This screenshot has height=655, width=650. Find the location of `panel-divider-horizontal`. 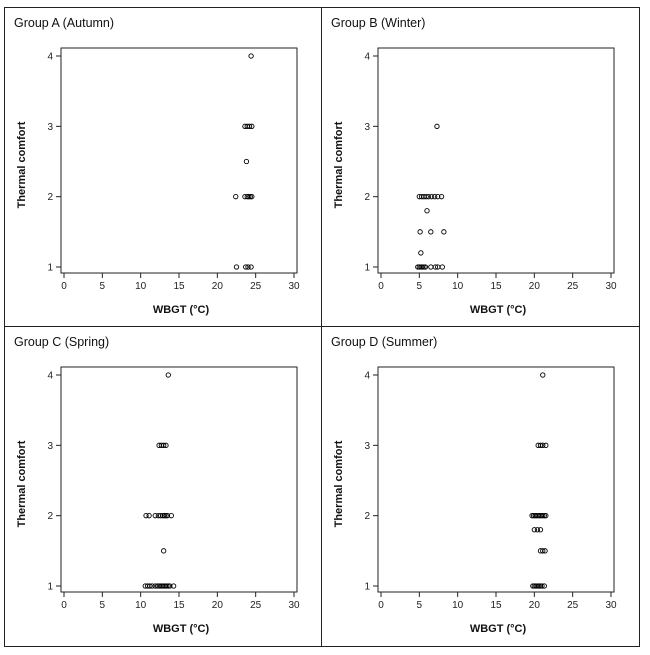

panel-divider-horizontal is located at coordinates (322, 326).